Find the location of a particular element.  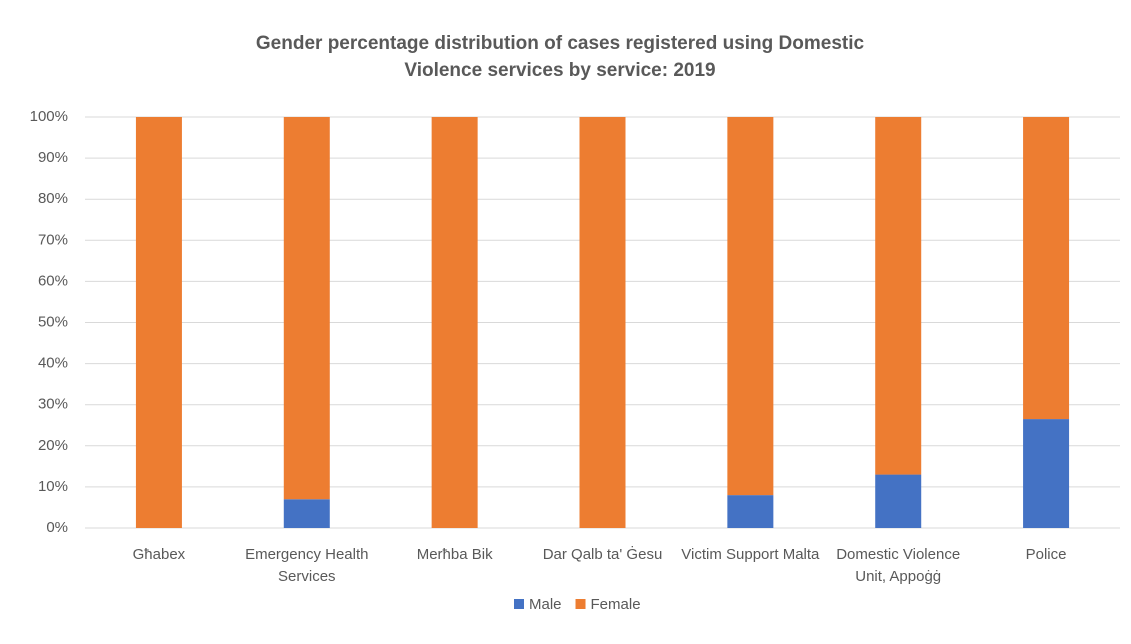

y-tick-label: 0% is located at coordinates (57, 527).